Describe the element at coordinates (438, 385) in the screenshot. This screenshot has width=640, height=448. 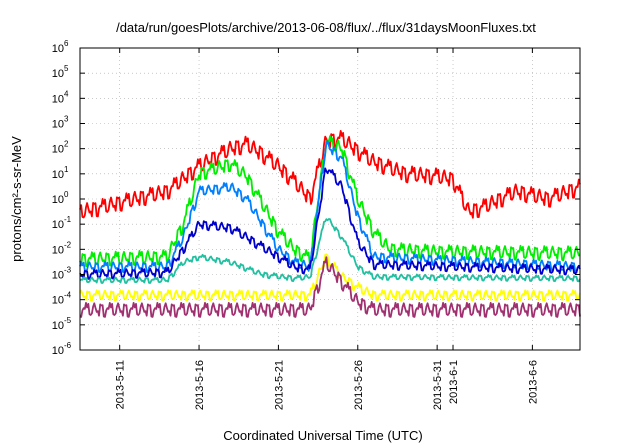
I see `x-tick-label: 2013-5-31` at that location.